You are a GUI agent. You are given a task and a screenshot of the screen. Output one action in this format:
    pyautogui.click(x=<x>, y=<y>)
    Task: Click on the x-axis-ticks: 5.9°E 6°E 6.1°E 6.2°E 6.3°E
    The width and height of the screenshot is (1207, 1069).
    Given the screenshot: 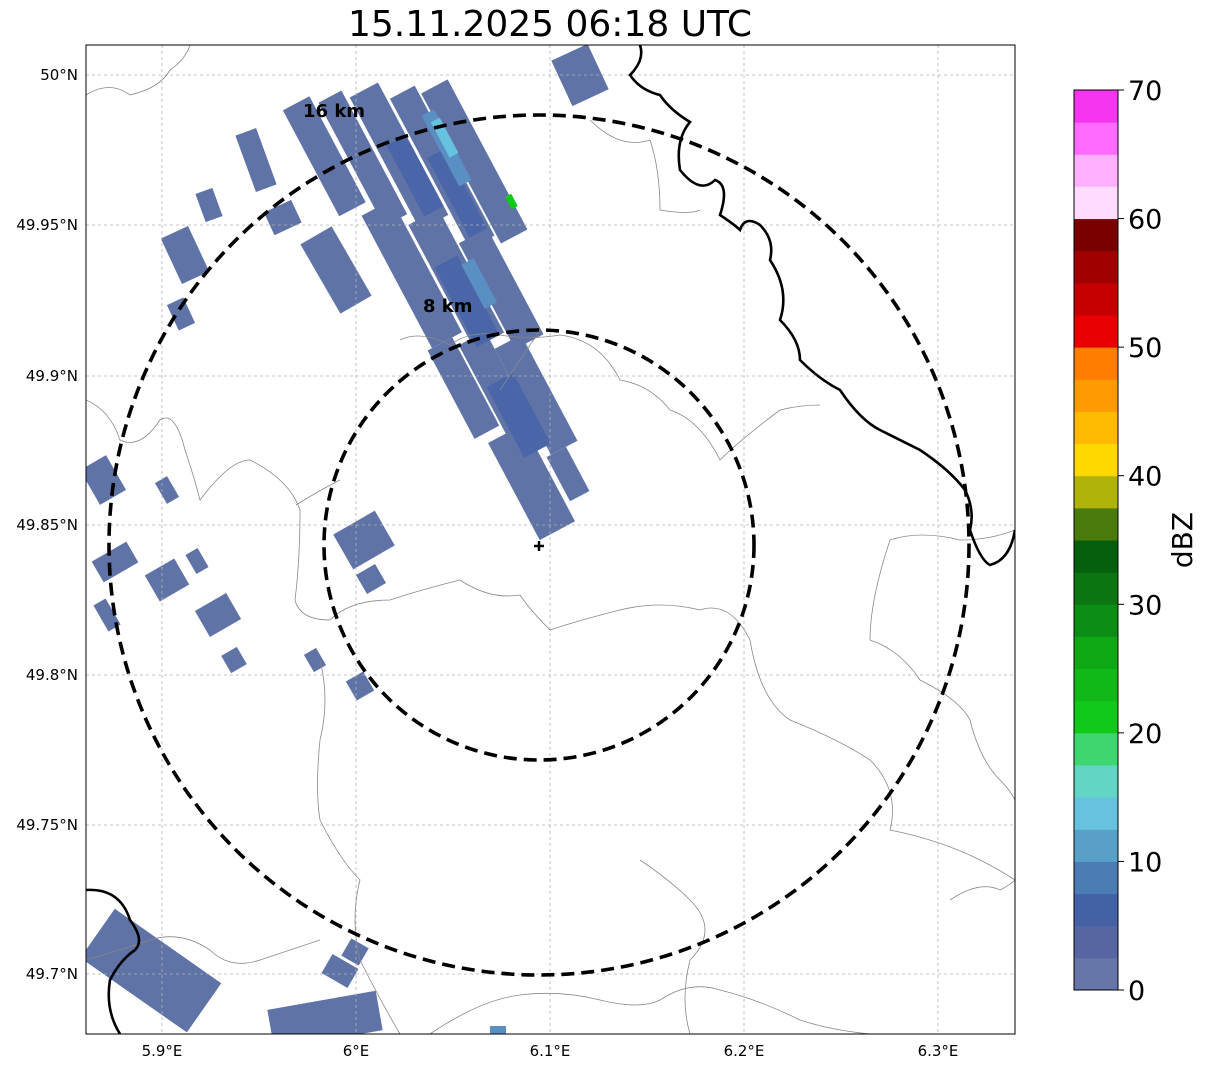 What is the action you would take?
    pyautogui.click(x=550, y=1051)
    